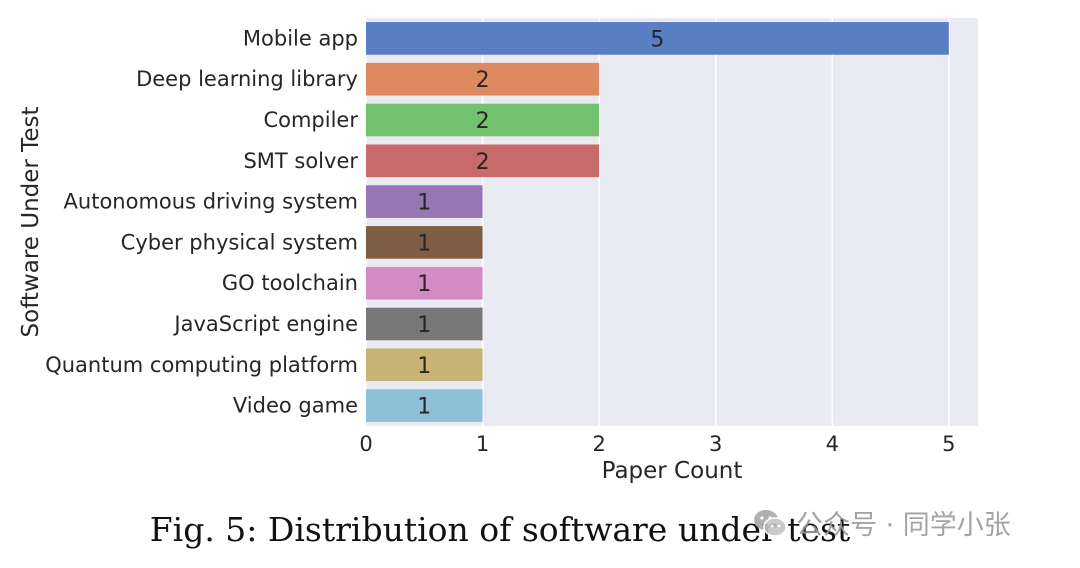 This screenshot has height=568, width=1080. What do you see at coordinates (657, 444) in the screenshot?
I see `x-tick-labels: 0 1 2 3 4 5` at bounding box center [657, 444].